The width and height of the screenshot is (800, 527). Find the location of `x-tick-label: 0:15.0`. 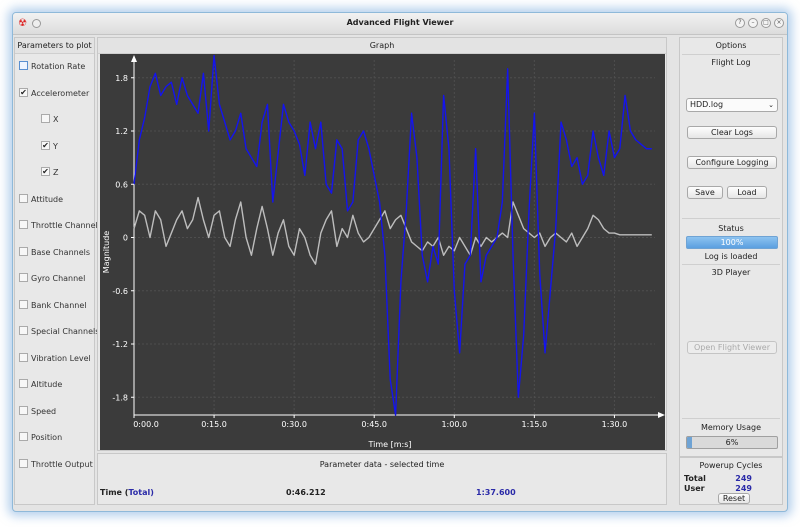

x-tick-label: 0:15.0 is located at coordinates (214, 424).